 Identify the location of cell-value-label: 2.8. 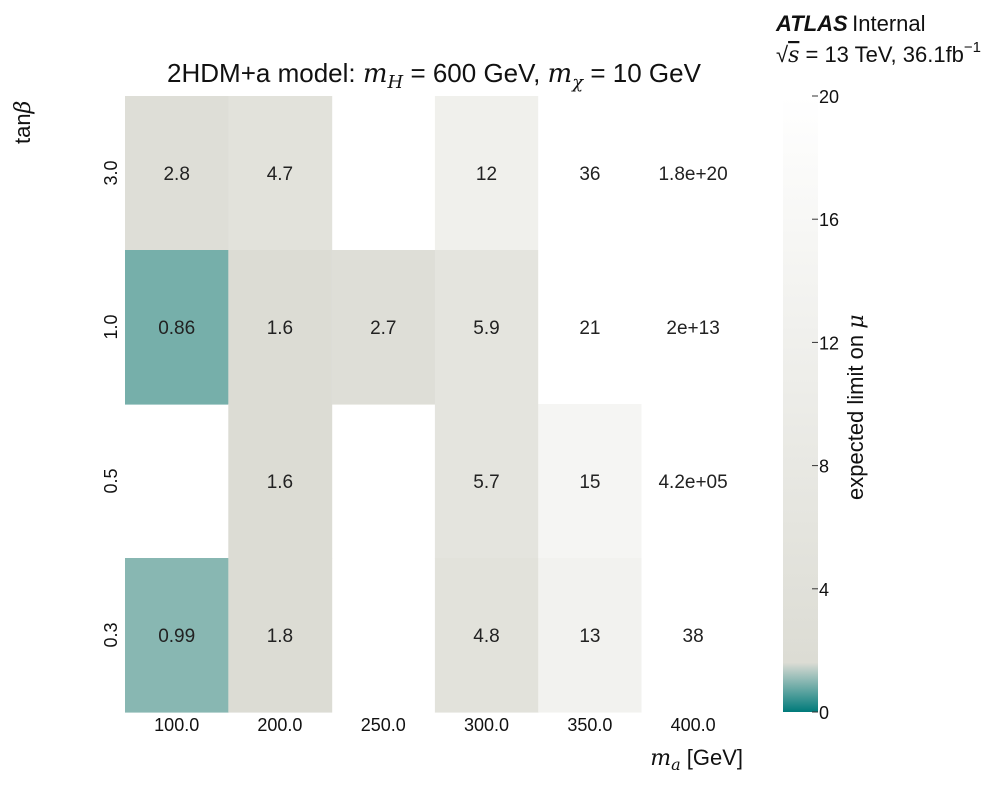
(176, 174).